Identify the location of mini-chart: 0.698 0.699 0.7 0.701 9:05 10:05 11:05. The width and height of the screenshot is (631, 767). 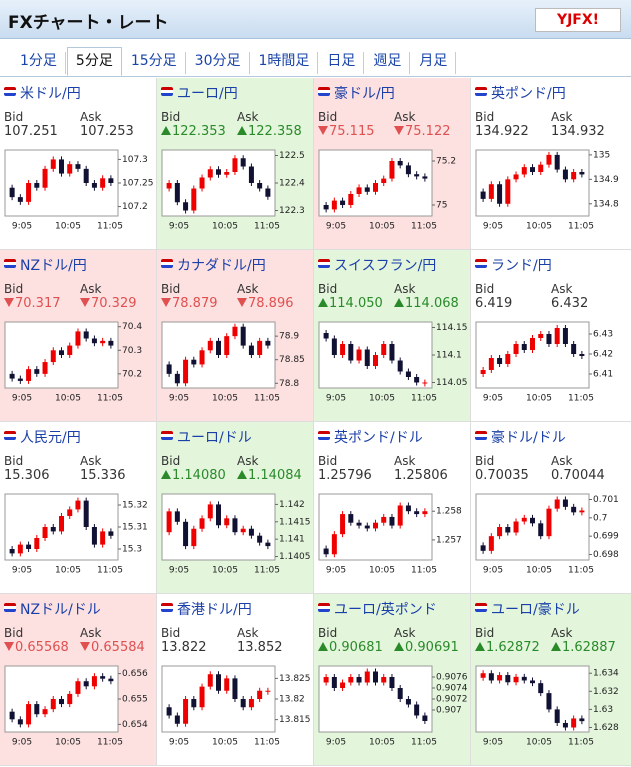
(549, 535).